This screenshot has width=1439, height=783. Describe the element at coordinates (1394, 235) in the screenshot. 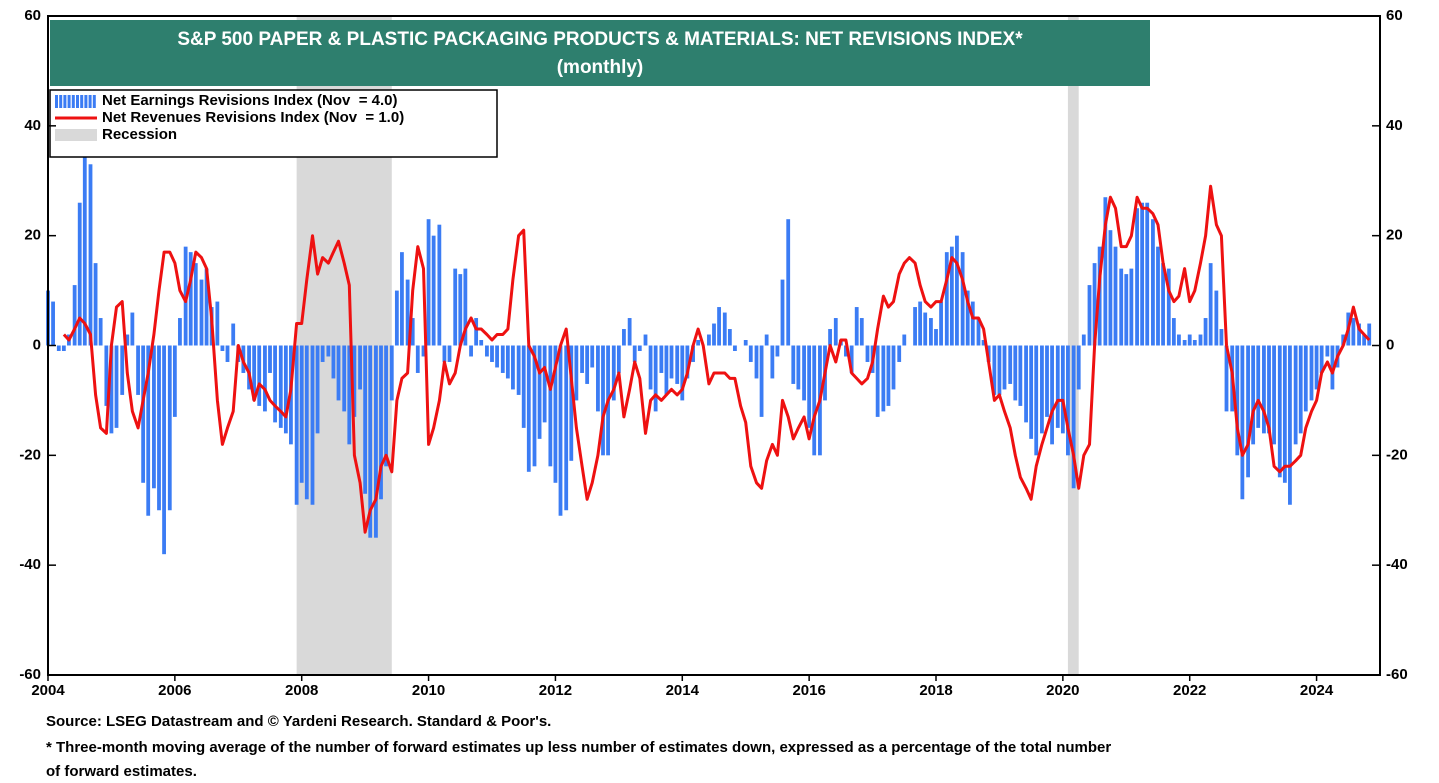

I see `y2-tick-label: 20` at that location.